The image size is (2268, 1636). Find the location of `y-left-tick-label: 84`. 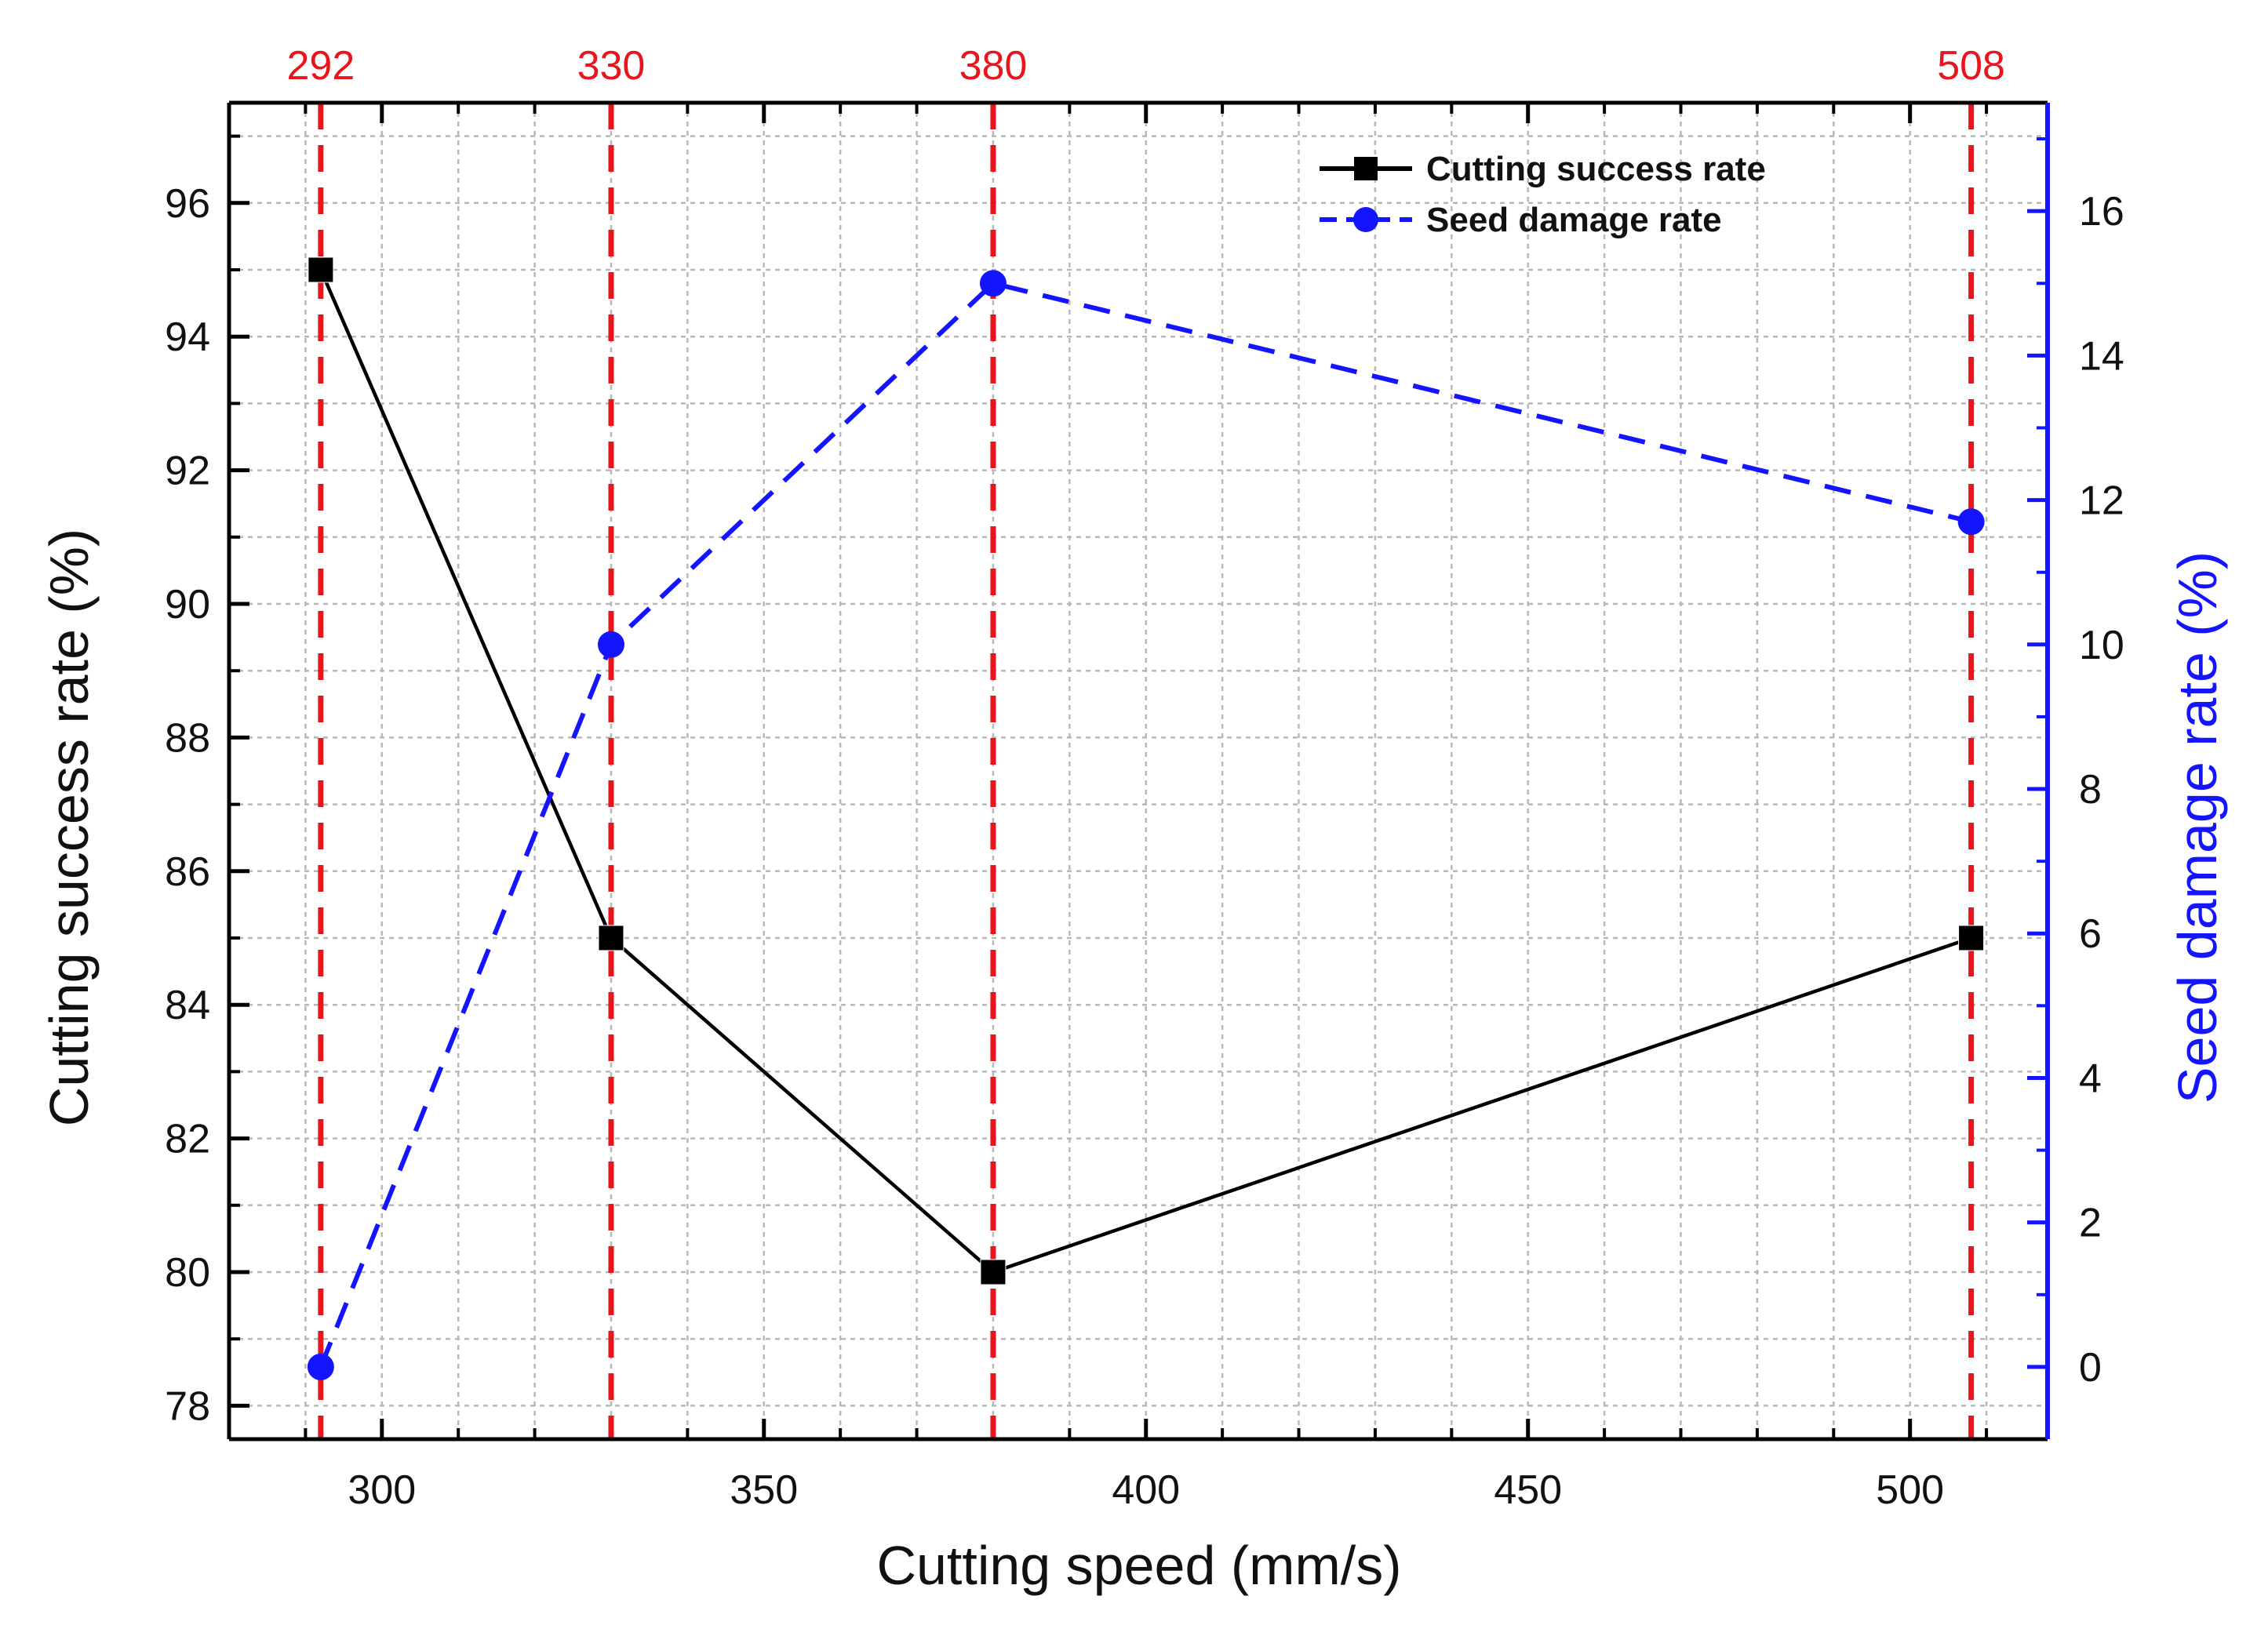

y-left-tick-label: 84 is located at coordinates (187, 1005).